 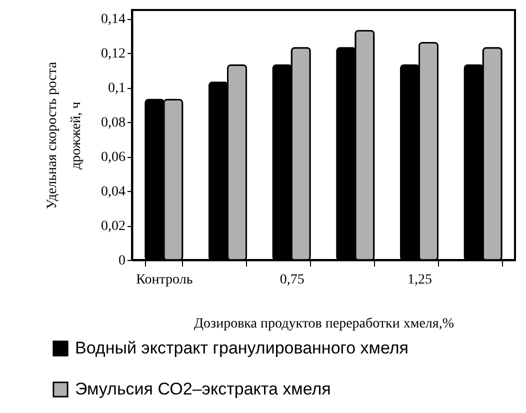 What do you see at coordinates (420, 280) in the screenshot?
I see `x-tick-label: 1,25` at bounding box center [420, 280].